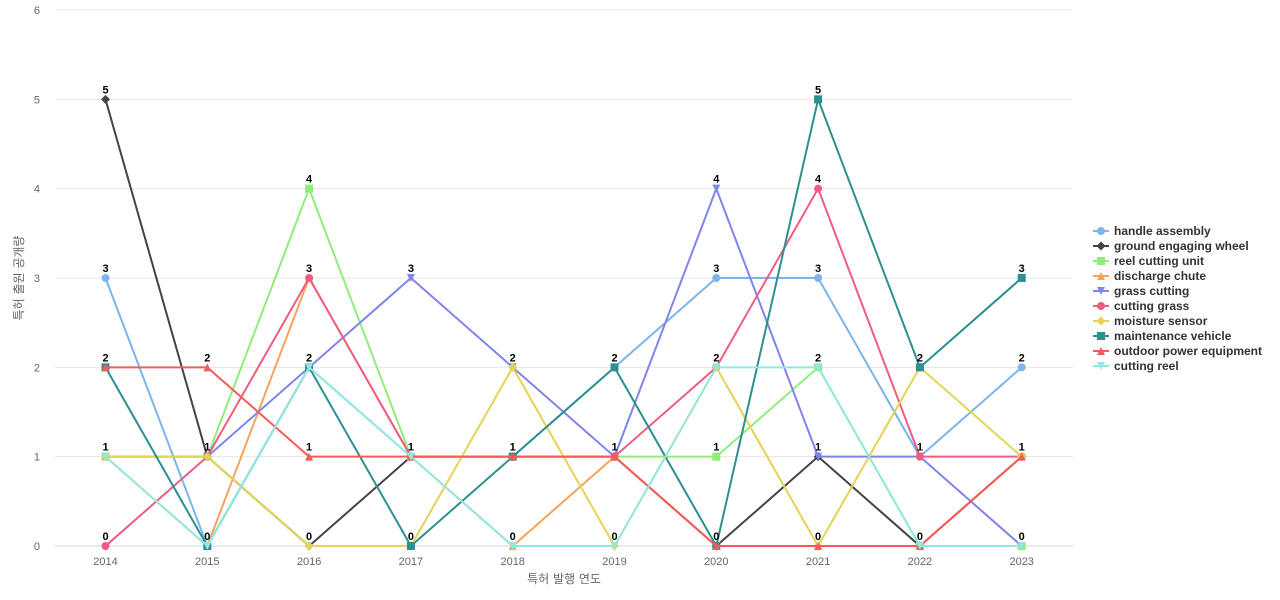 The image size is (1280, 600). I want to click on x-tick-label: 2020, so click(716, 562).